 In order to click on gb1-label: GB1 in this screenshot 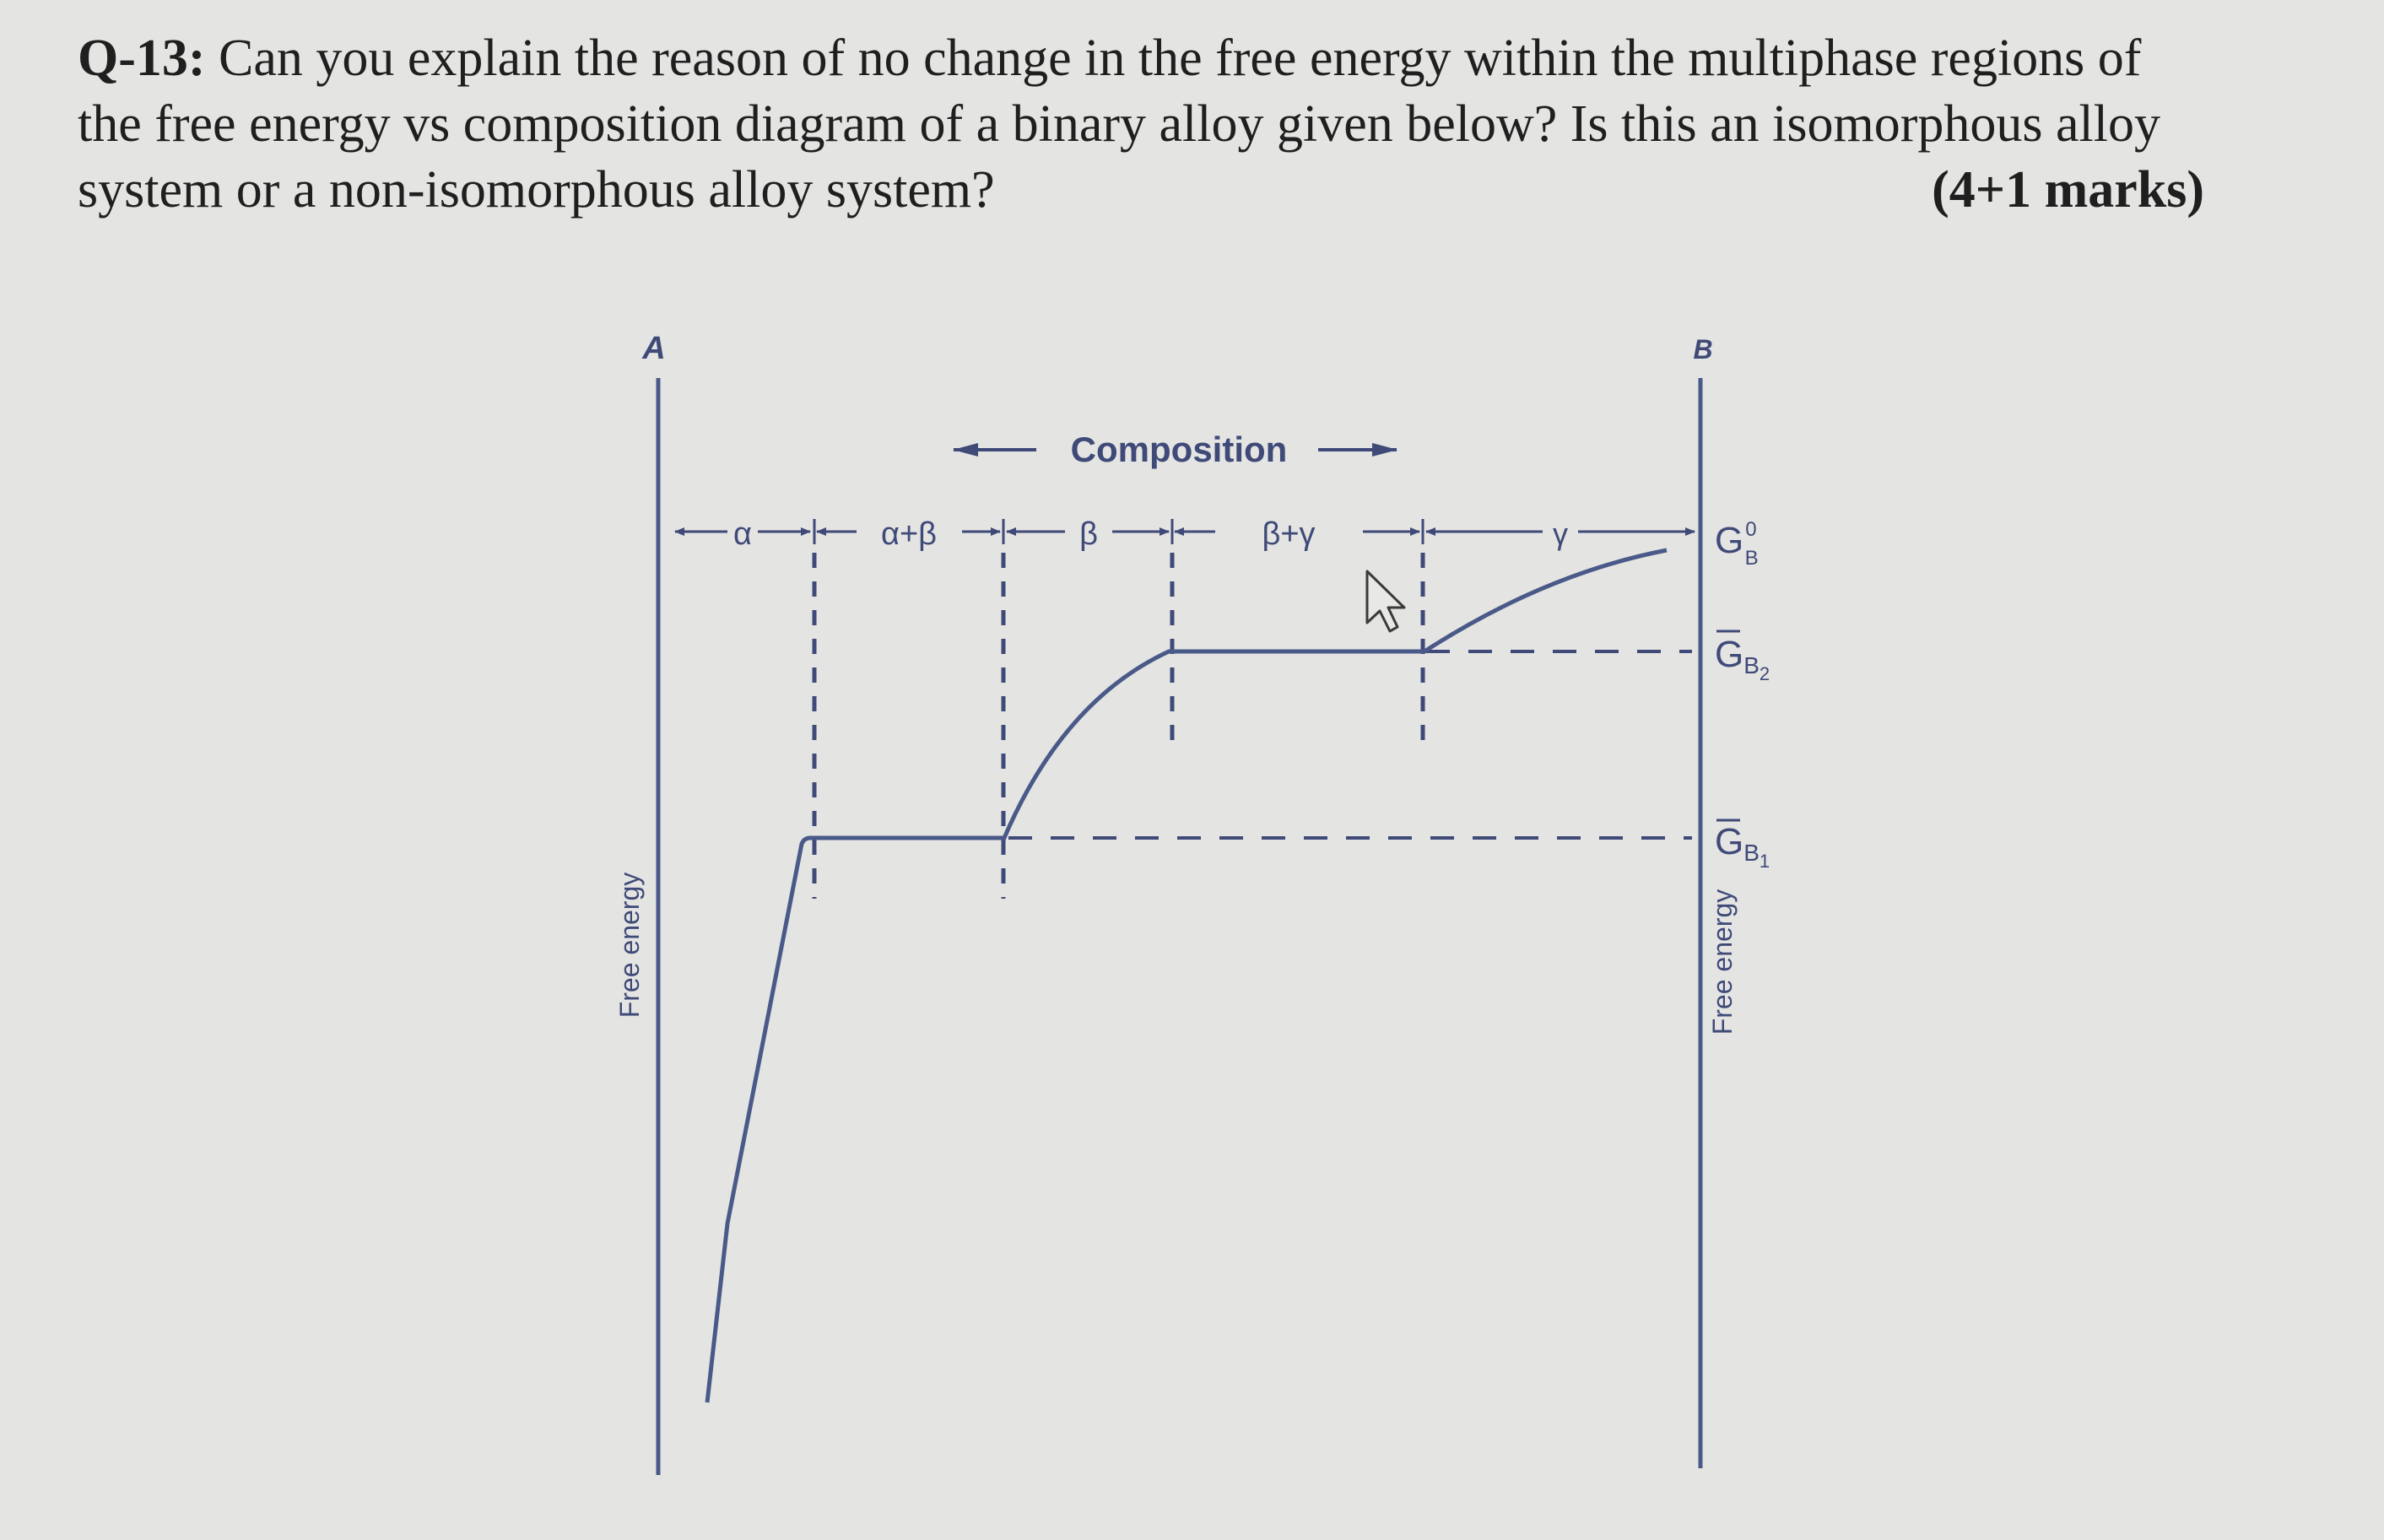, I will do `click(1743, 847)`.